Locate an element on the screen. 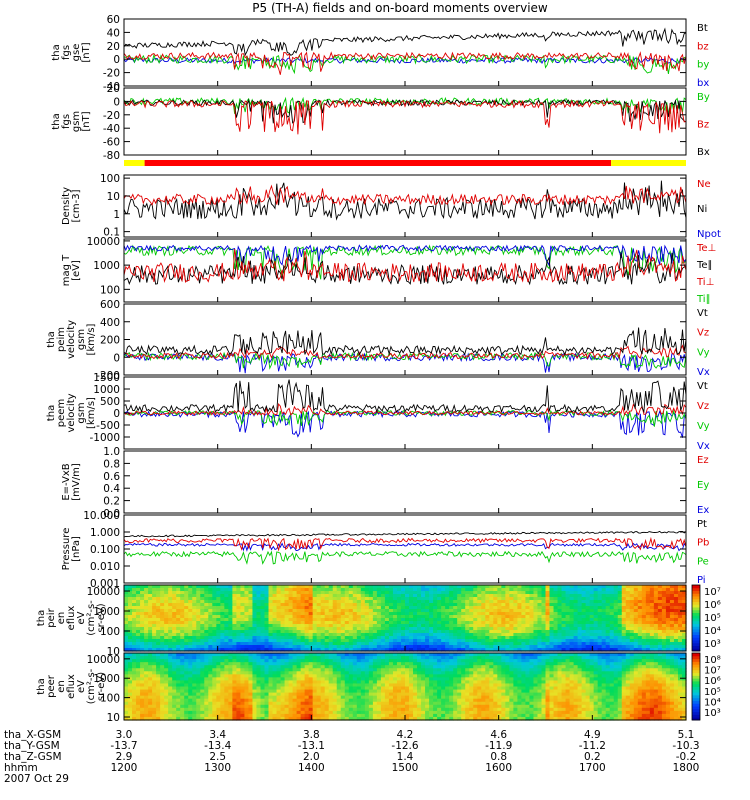 This screenshot has width=750, height=800. series-line-Ti⊥ is located at coordinates (405, 255).